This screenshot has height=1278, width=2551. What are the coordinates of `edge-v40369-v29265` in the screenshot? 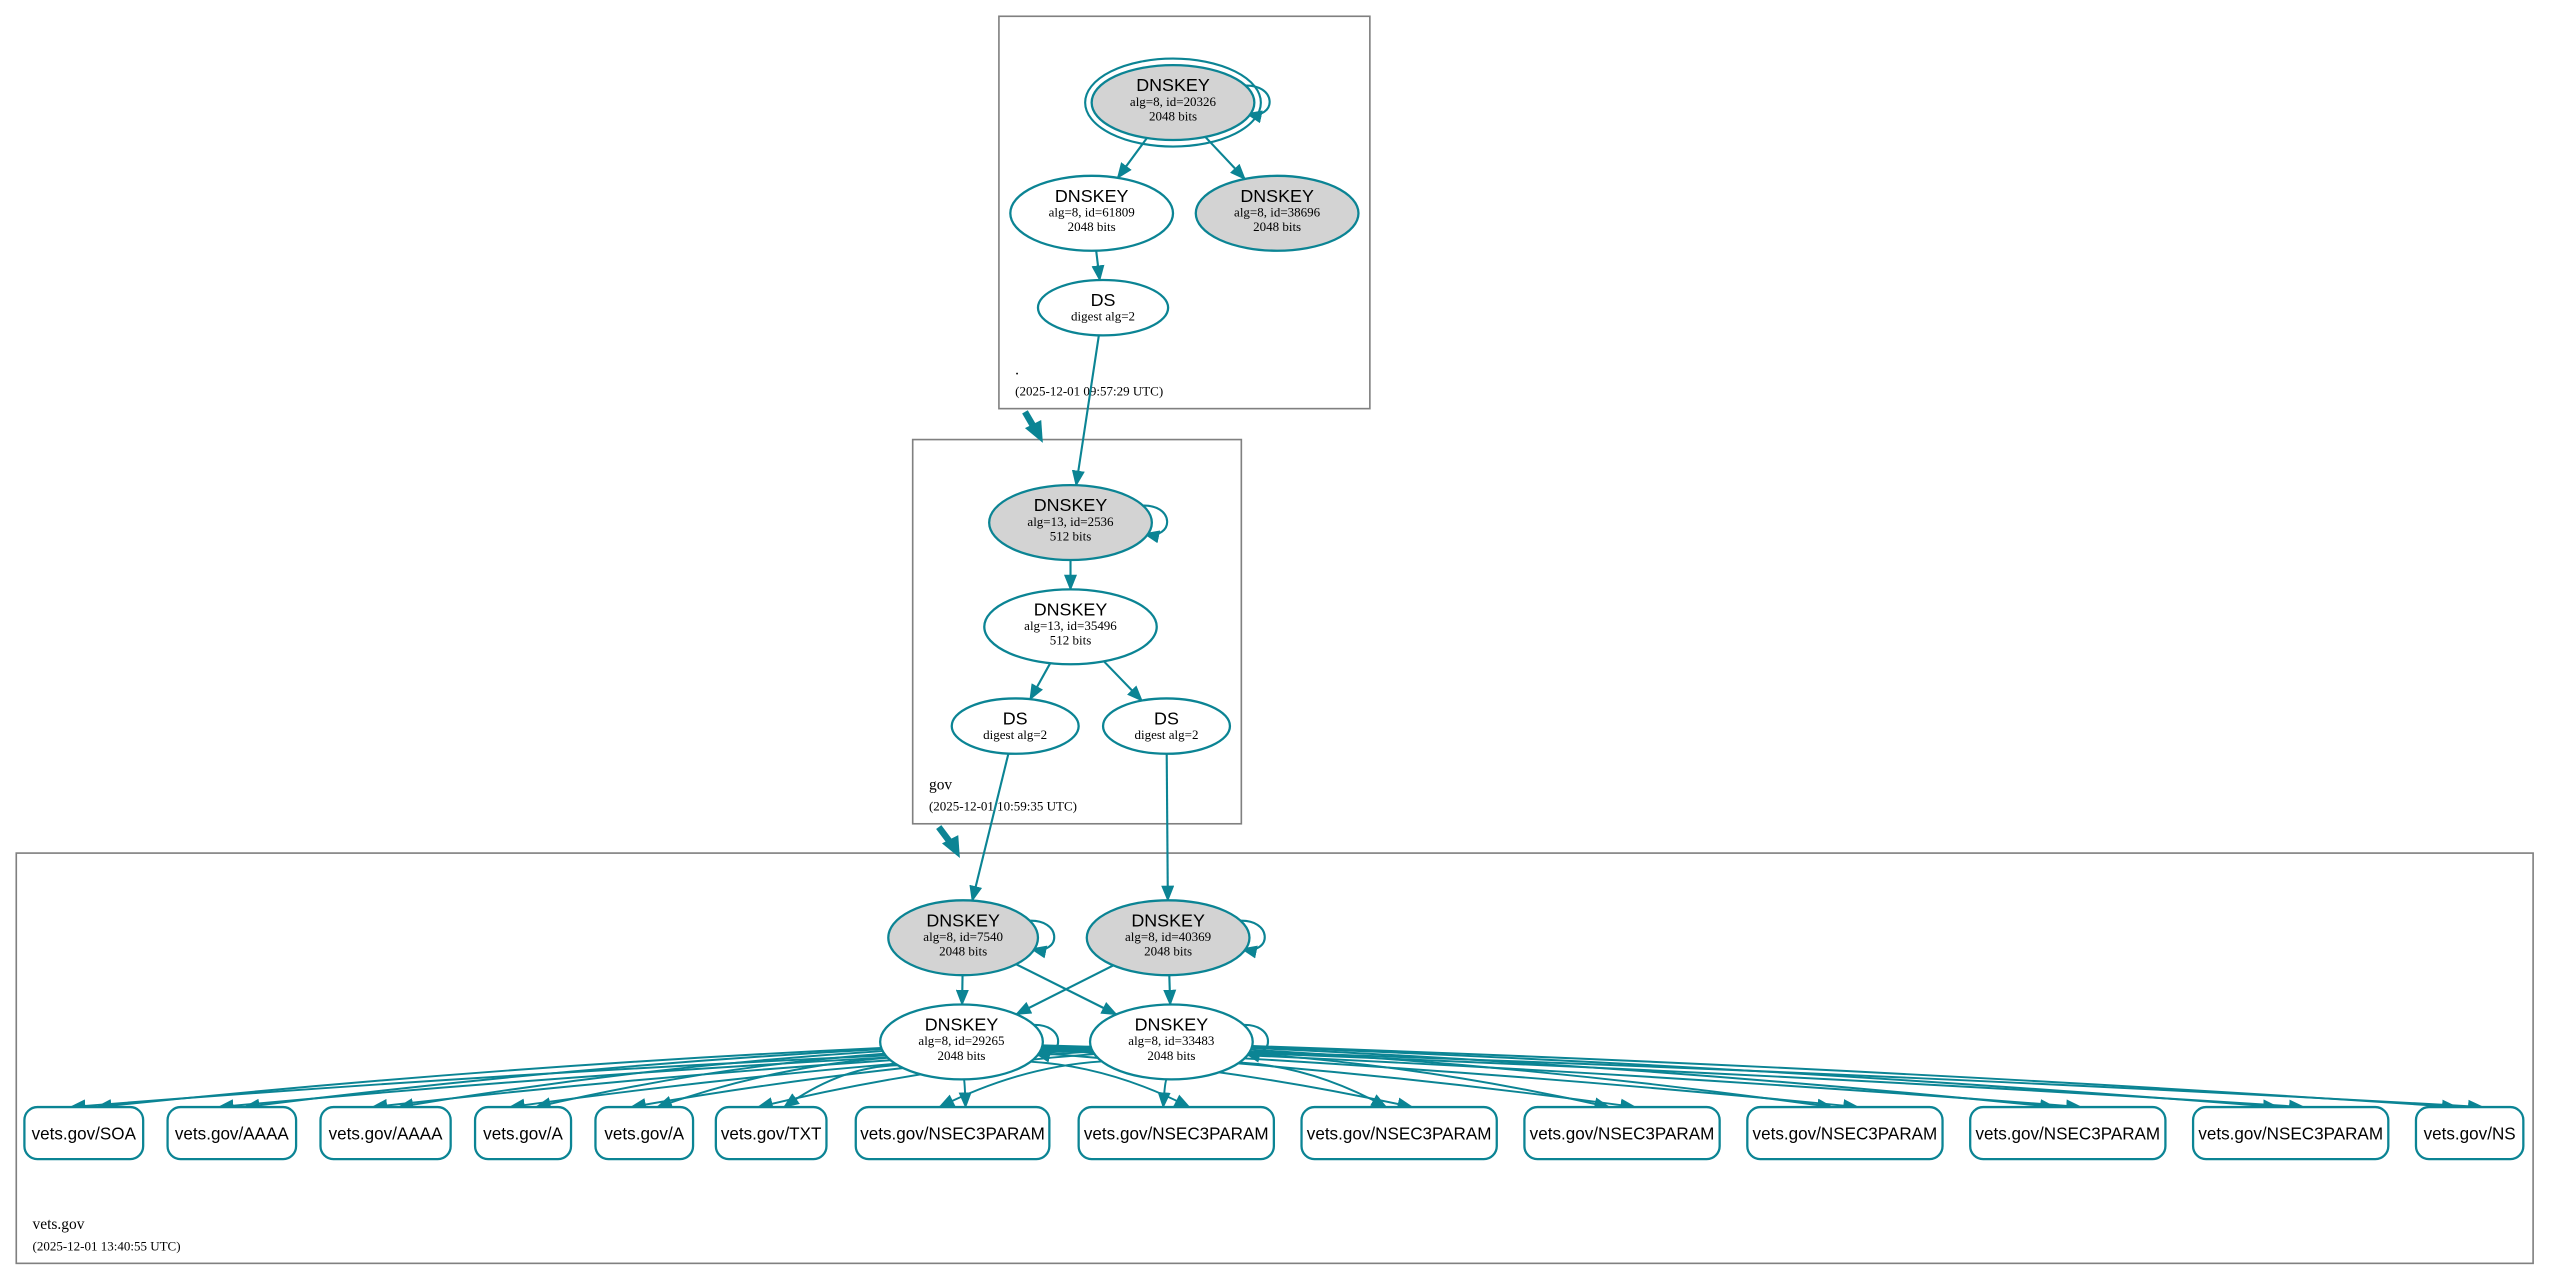 It's located at (1064, 990).